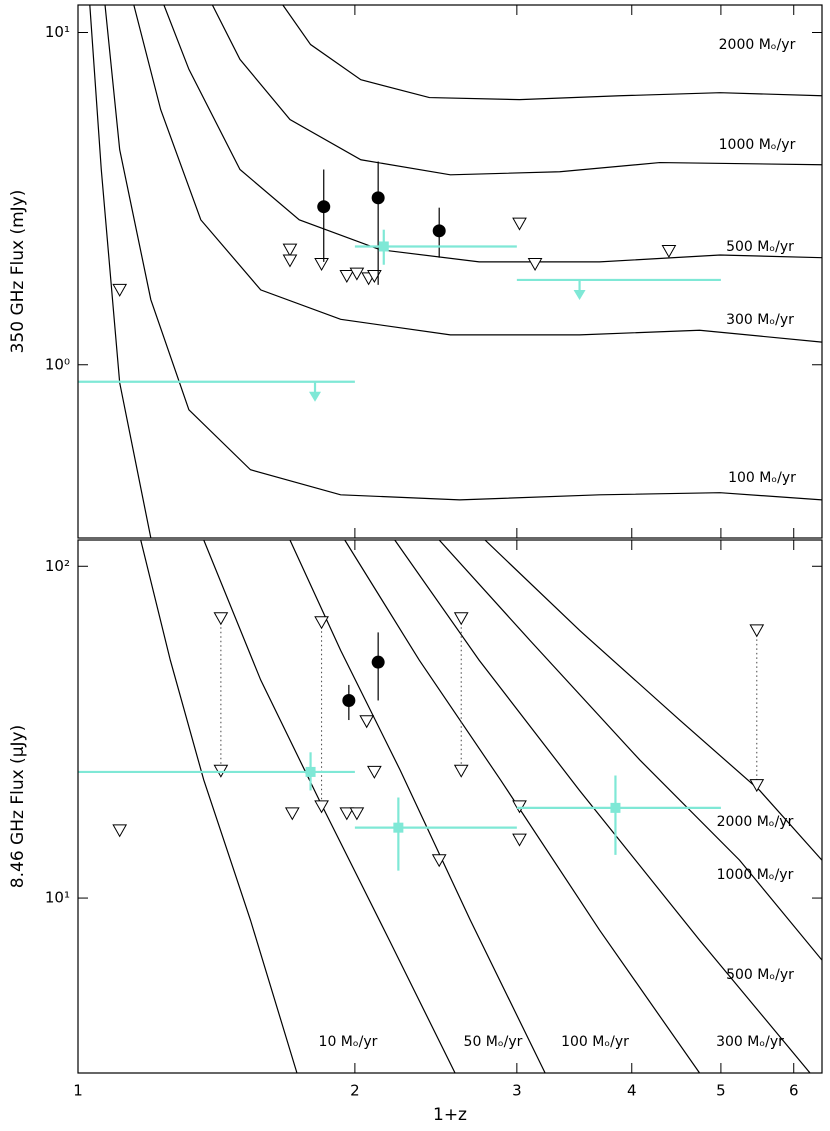 The width and height of the screenshot is (830, 1131). What do you see at coordinates (78, 1091) in the screenshot?
I see `x-tick-label: 1` at bounding box center [78, 1091].